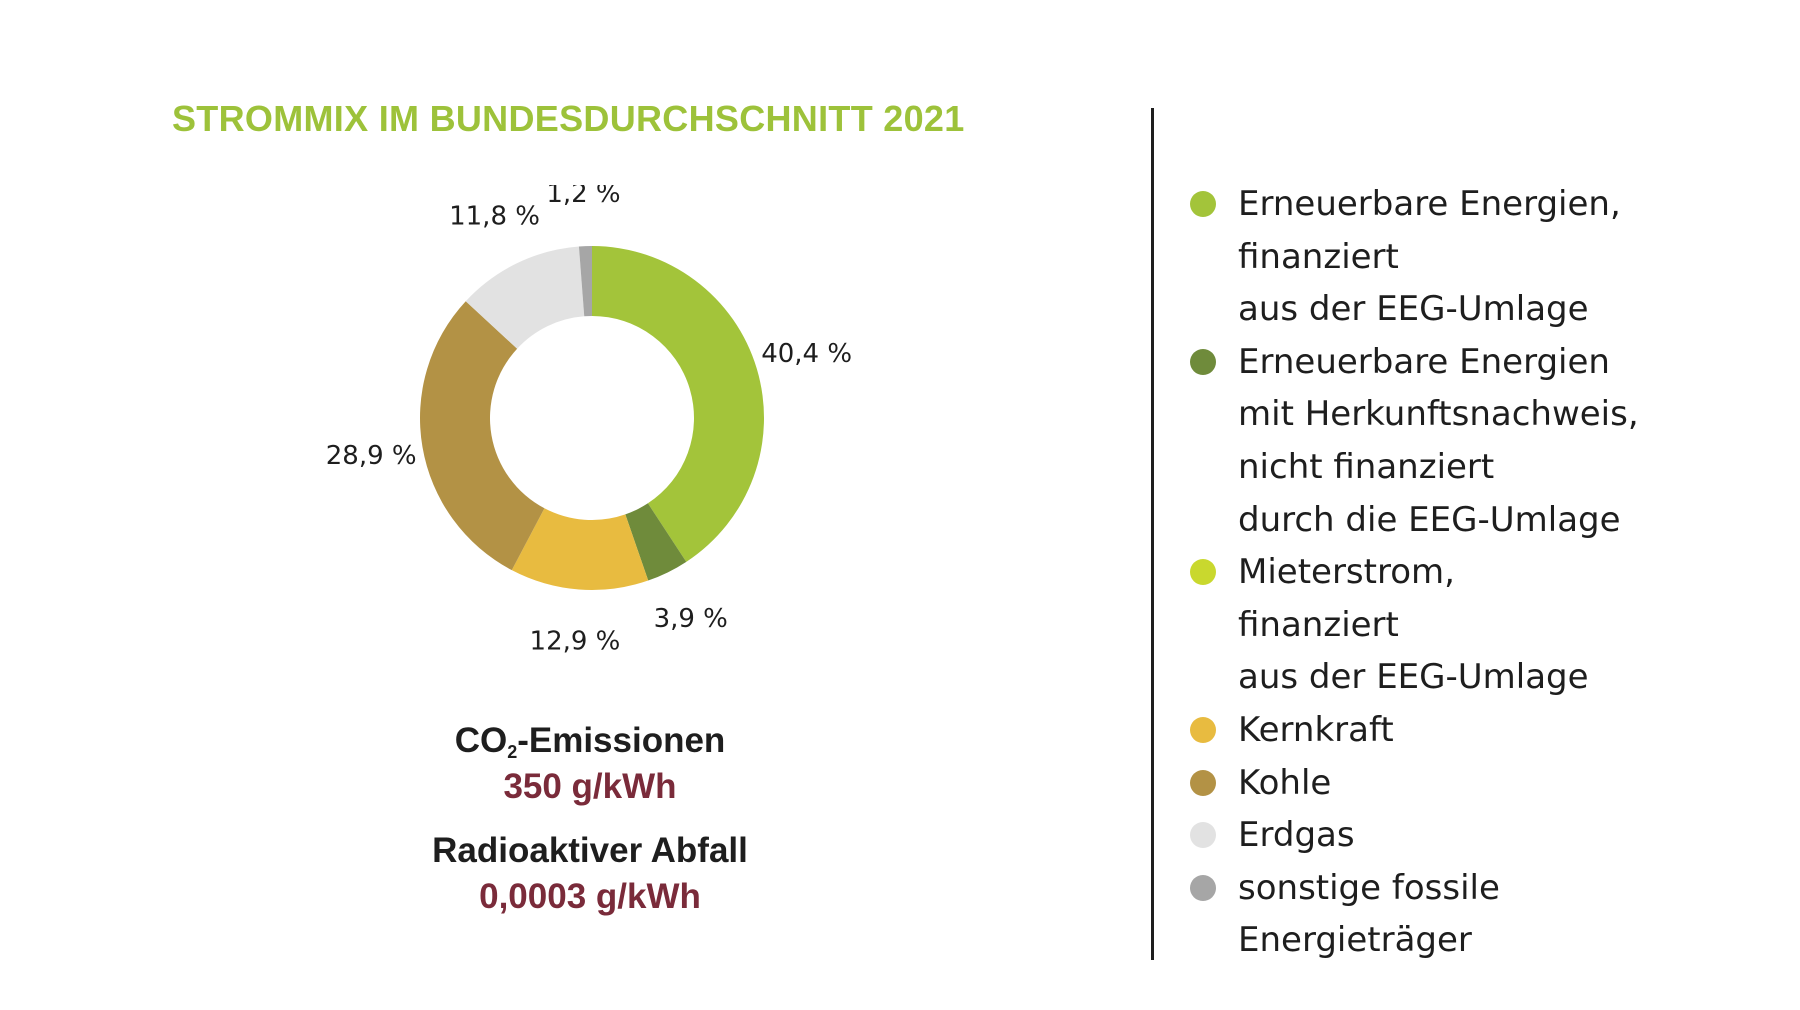  Describe the element at coordinates (1152, 534) in the screenshot. I see `divider-line` at that location.